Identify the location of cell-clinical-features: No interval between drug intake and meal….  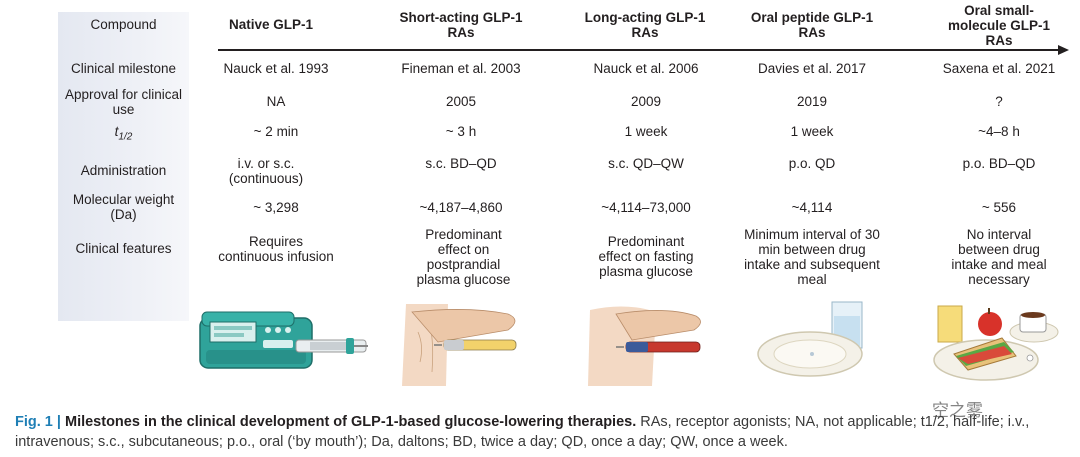
(999, 257).